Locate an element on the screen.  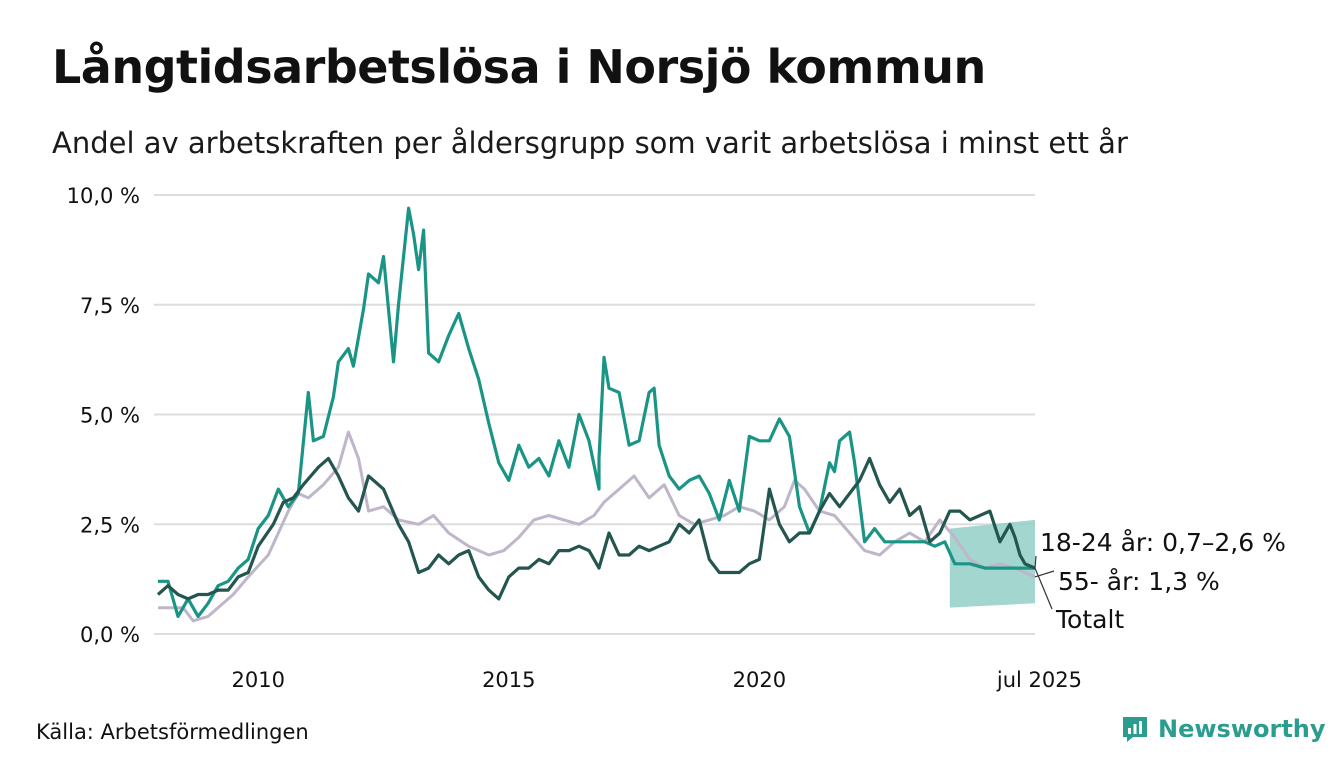
brand-logo: Newsworthy is located at coordinates (1223, 729).